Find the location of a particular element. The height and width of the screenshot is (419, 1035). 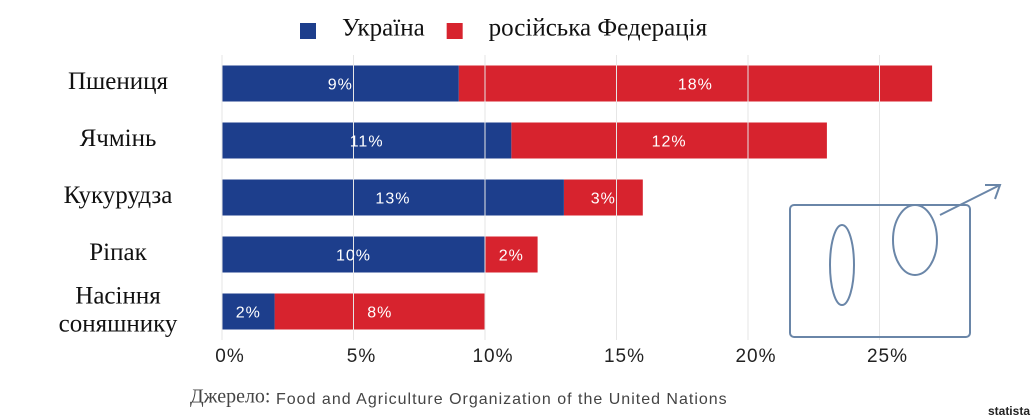

x-tick-label: 20% is located at coordinates (755, 356).